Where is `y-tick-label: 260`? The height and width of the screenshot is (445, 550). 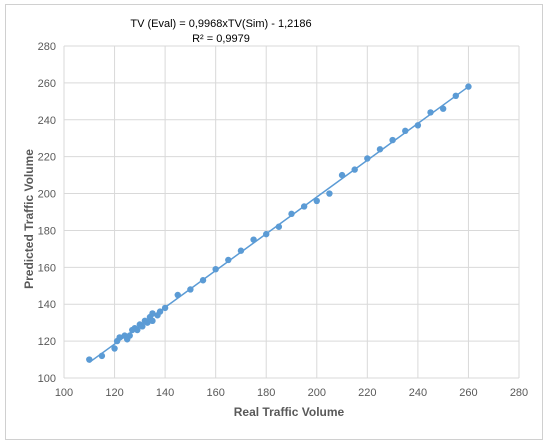 y-tick-label: 260 is located at coordinates (47, 84).